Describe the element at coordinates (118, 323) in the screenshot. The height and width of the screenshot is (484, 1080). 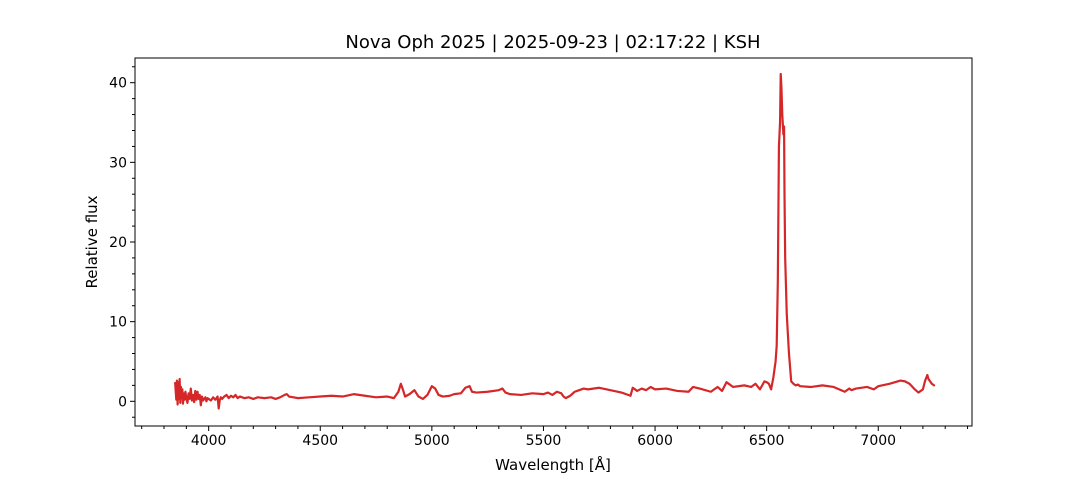
I see `y-tick-label: 10` at that location.